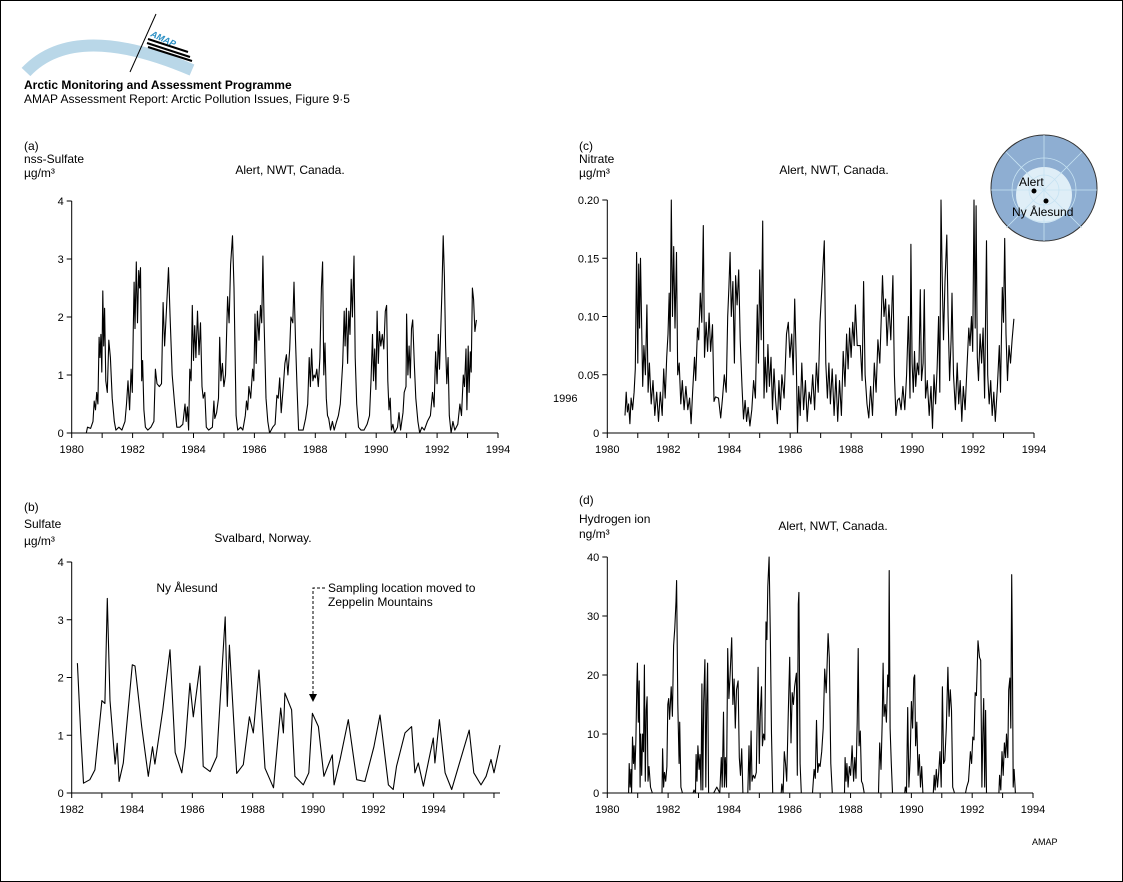  Describe the element at coordinates (588, 376) in the screenshot. I see `y-tick-label: 0.05` at that location.